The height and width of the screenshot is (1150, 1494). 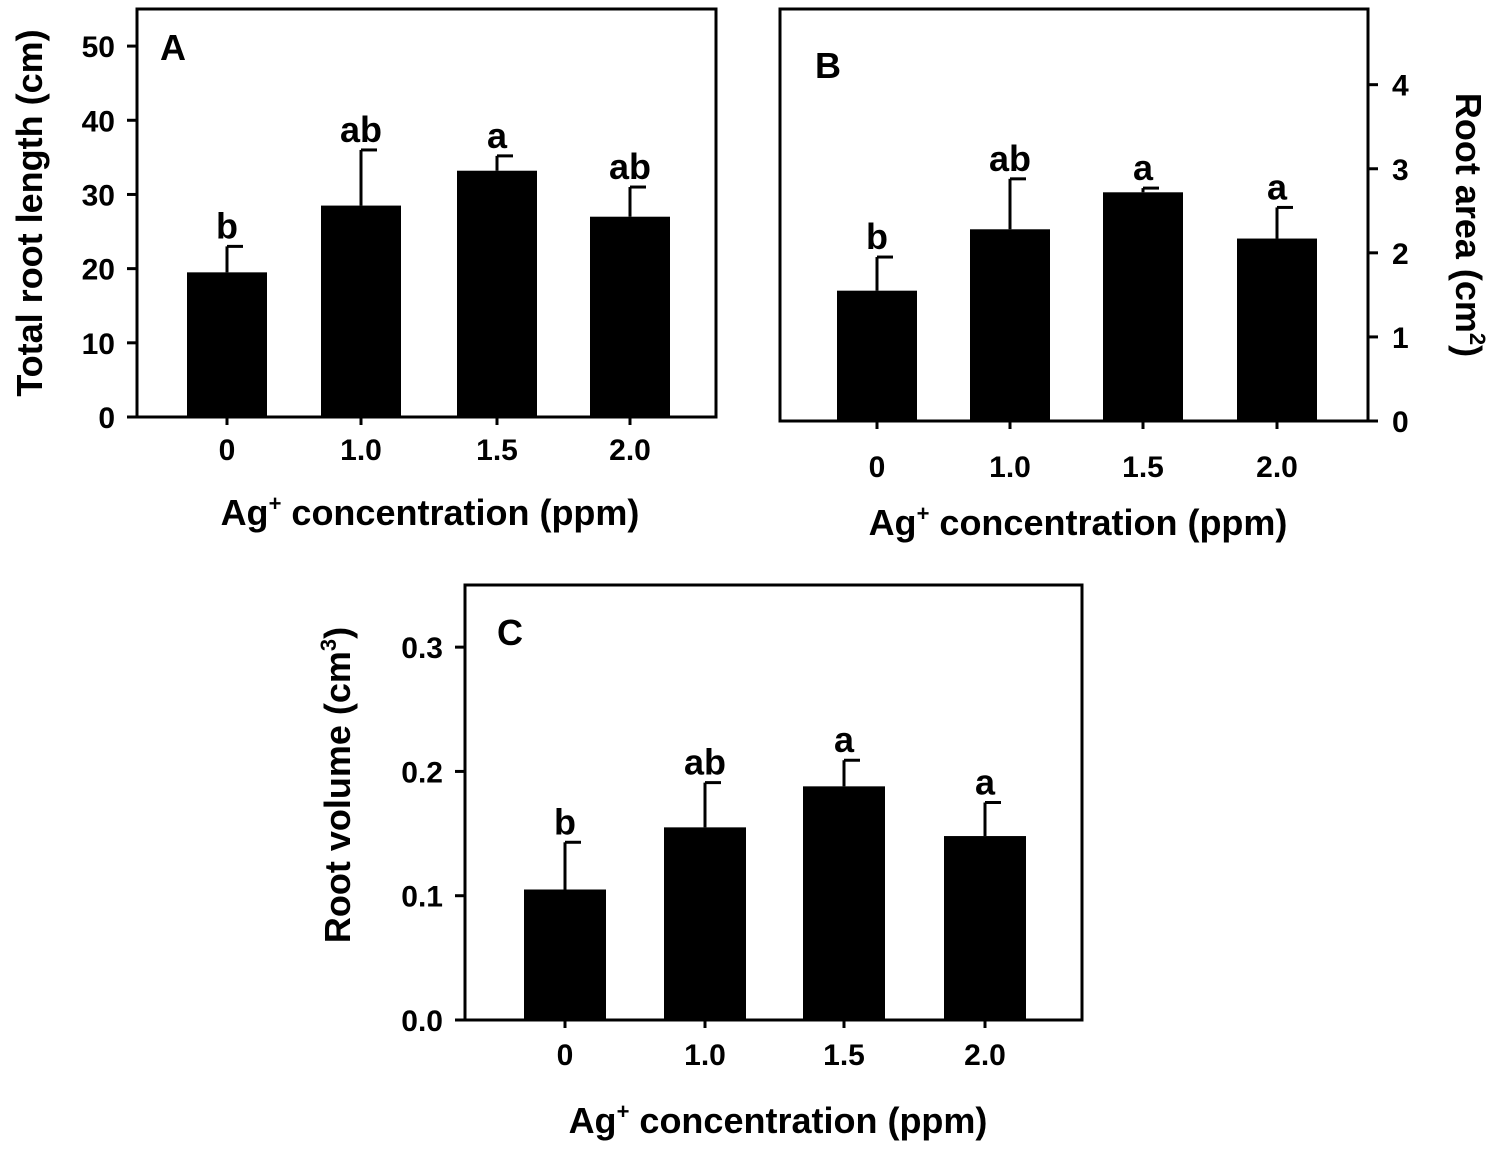 What do you see at coordinates (1400, 170) in the screenshot?
I see `y-tick-label: 3` at bounding box center [1400, 170].